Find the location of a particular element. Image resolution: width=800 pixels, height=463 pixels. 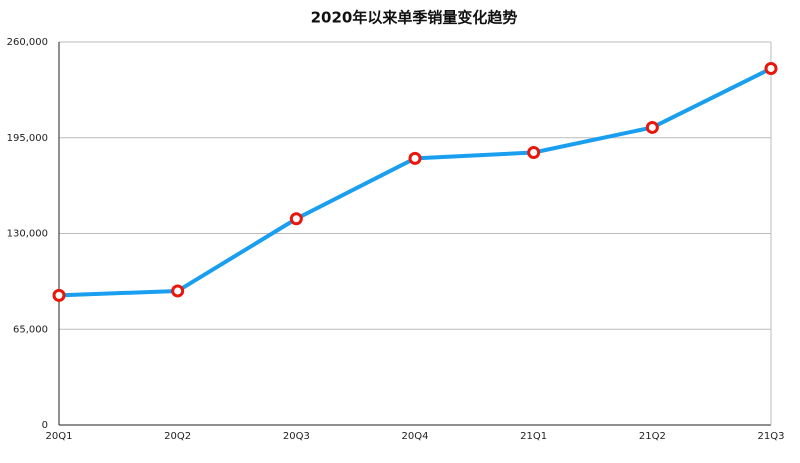

chart-title: 2020年以来单季销量变化趋势 is located at coordinates (414, 18).